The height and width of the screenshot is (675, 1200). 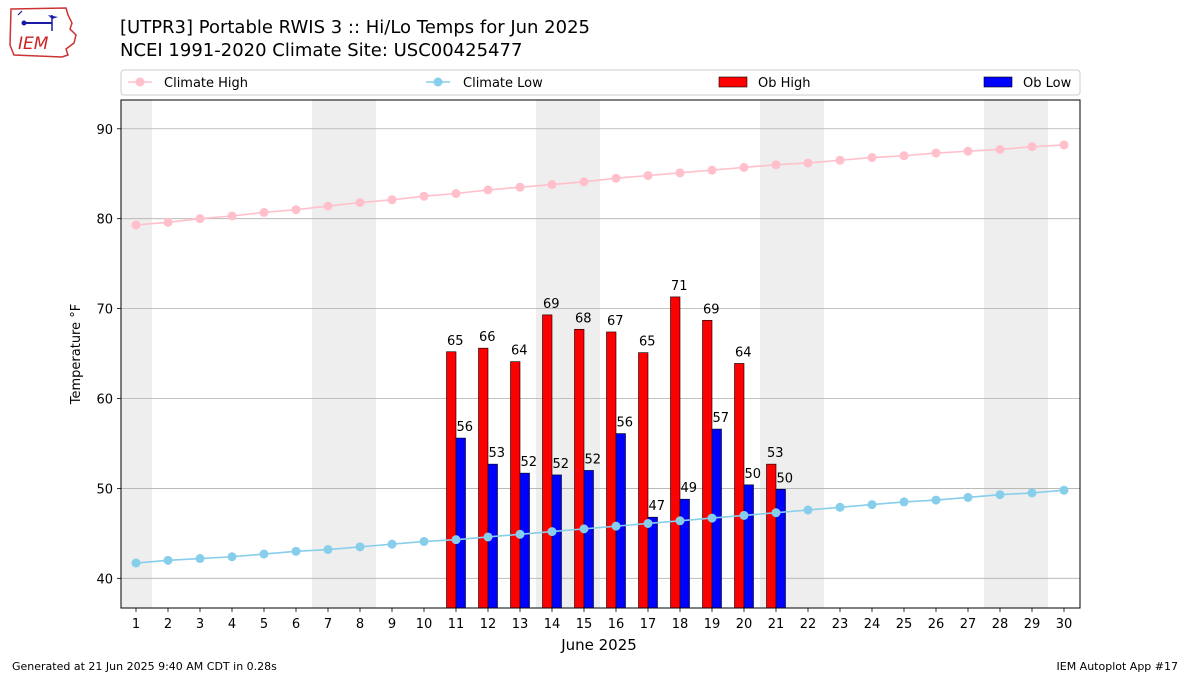 I want to click on y-axis-label: Temperature °F, so click(x=76, y=354).